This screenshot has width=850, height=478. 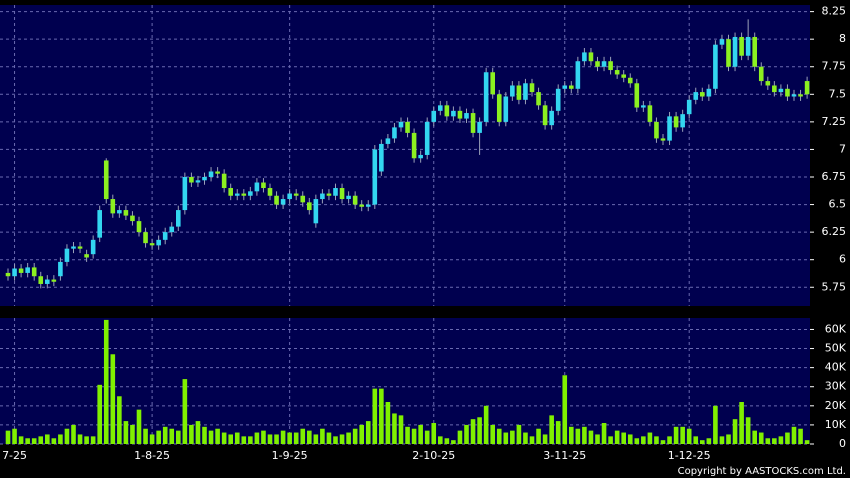 What do you see at coordinates (838, 93) in the screenshot?
I see `y-tick-label: 7.5` at bounding box center [838, 93].